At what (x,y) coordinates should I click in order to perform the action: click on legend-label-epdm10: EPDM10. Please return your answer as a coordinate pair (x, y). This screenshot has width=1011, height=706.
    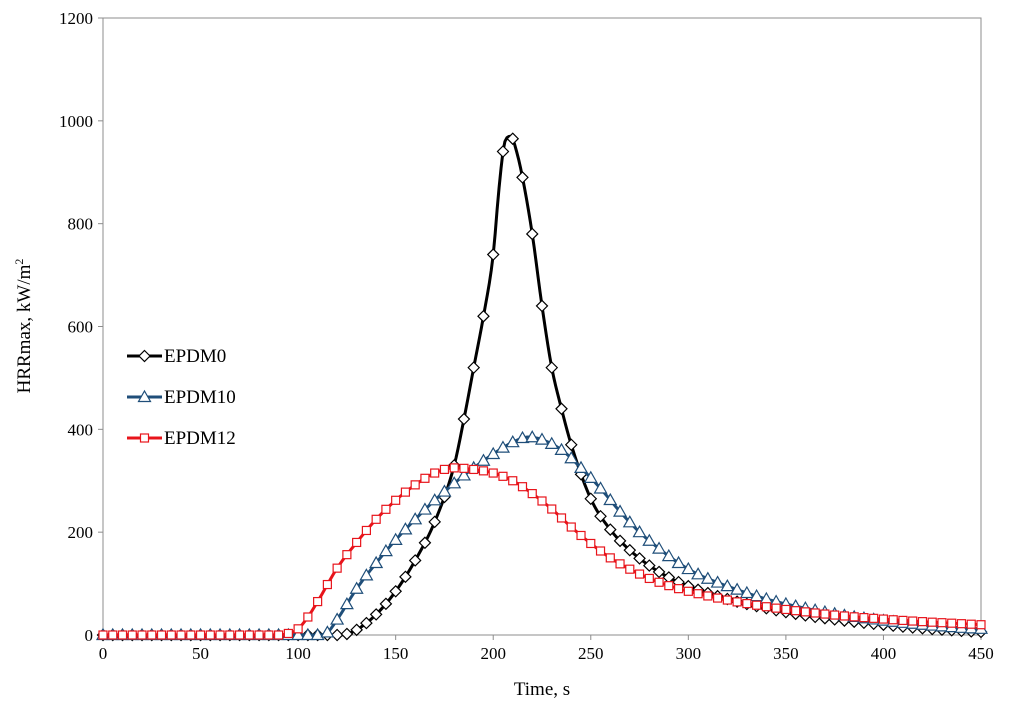
    Looking at the image, I should click on (200, 397).